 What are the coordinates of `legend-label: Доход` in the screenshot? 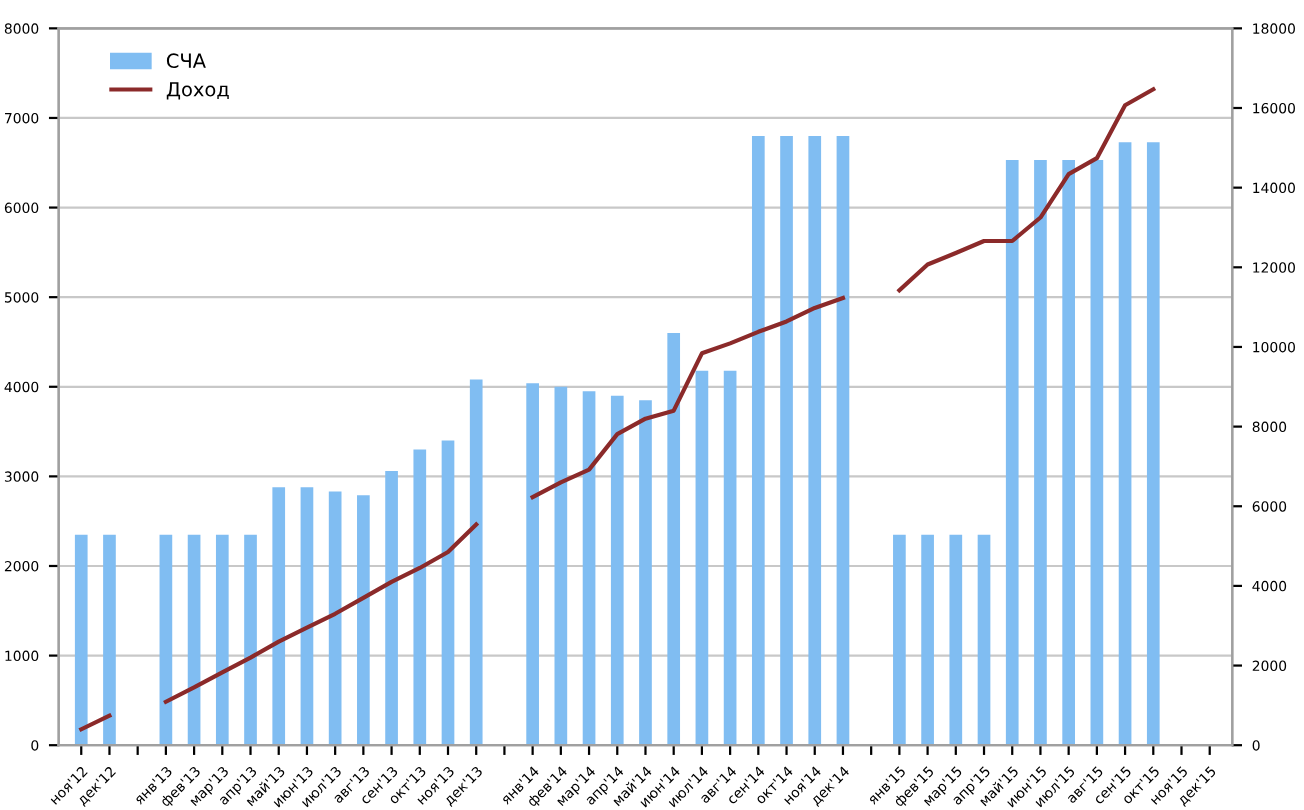 It's located at (197, 91).